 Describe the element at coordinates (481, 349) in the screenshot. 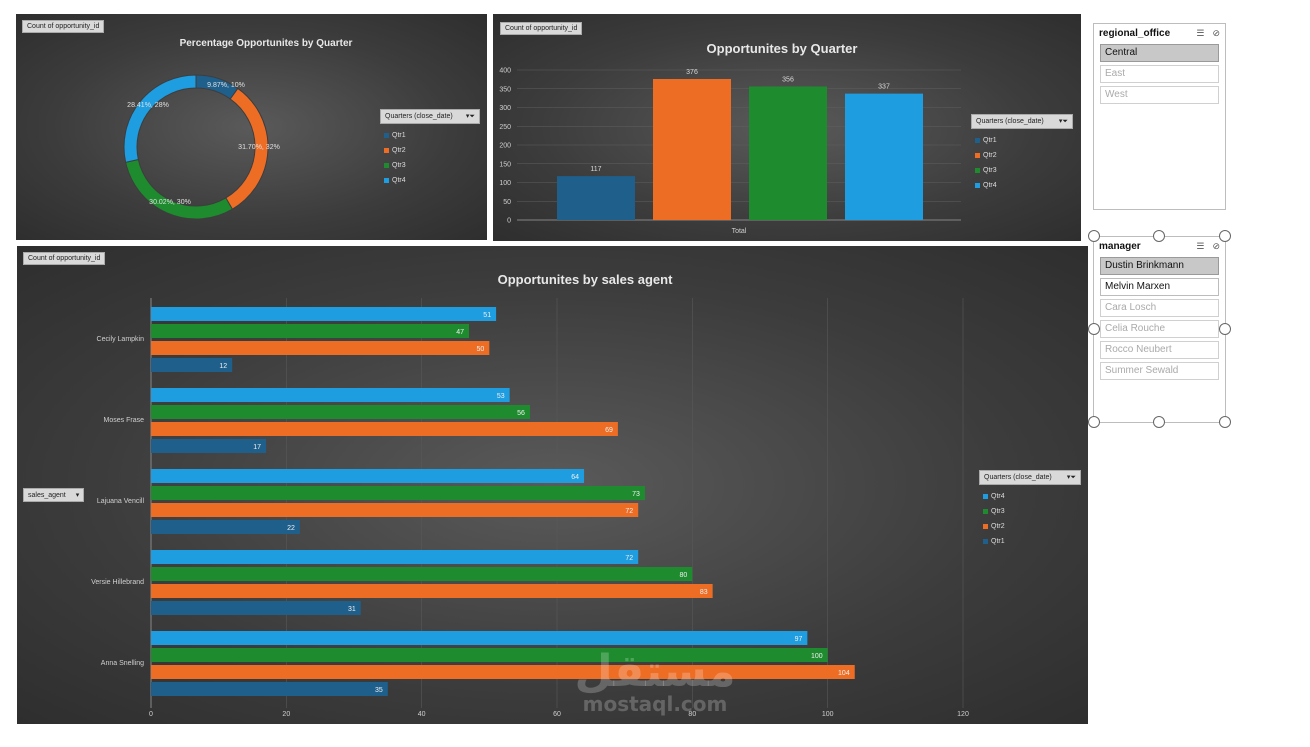

I see `hbar-data-label: 50` at that location.